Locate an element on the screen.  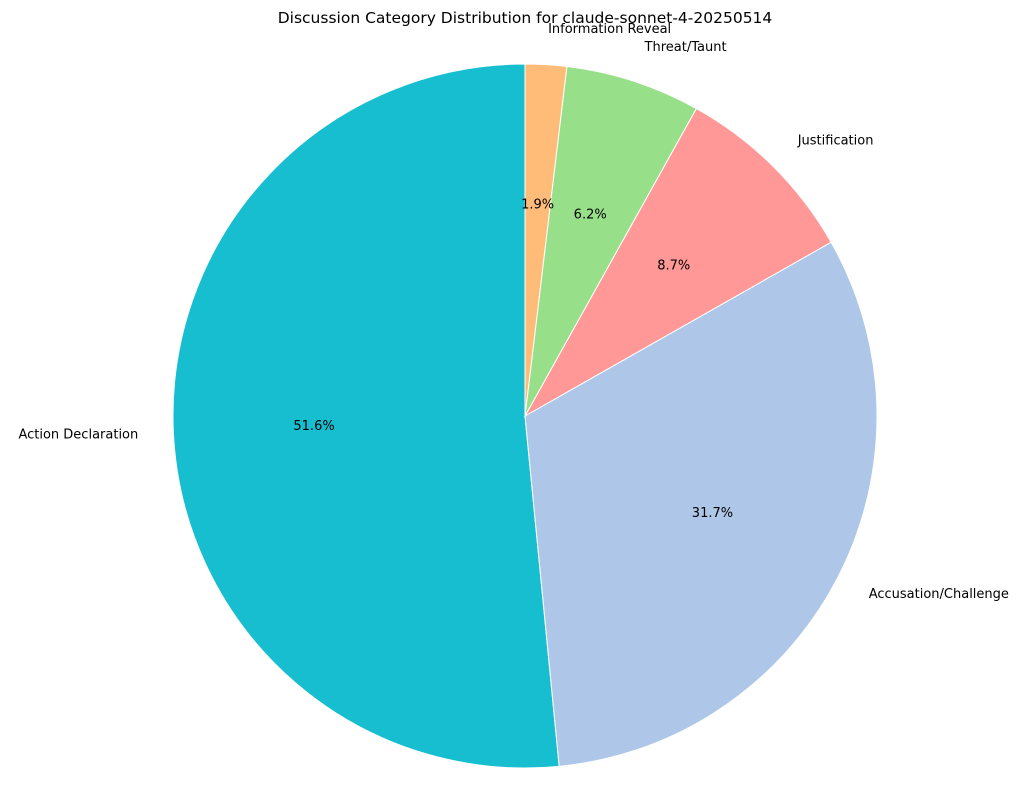
pie-slice-information-reveal is located at coordinates (546, 240).